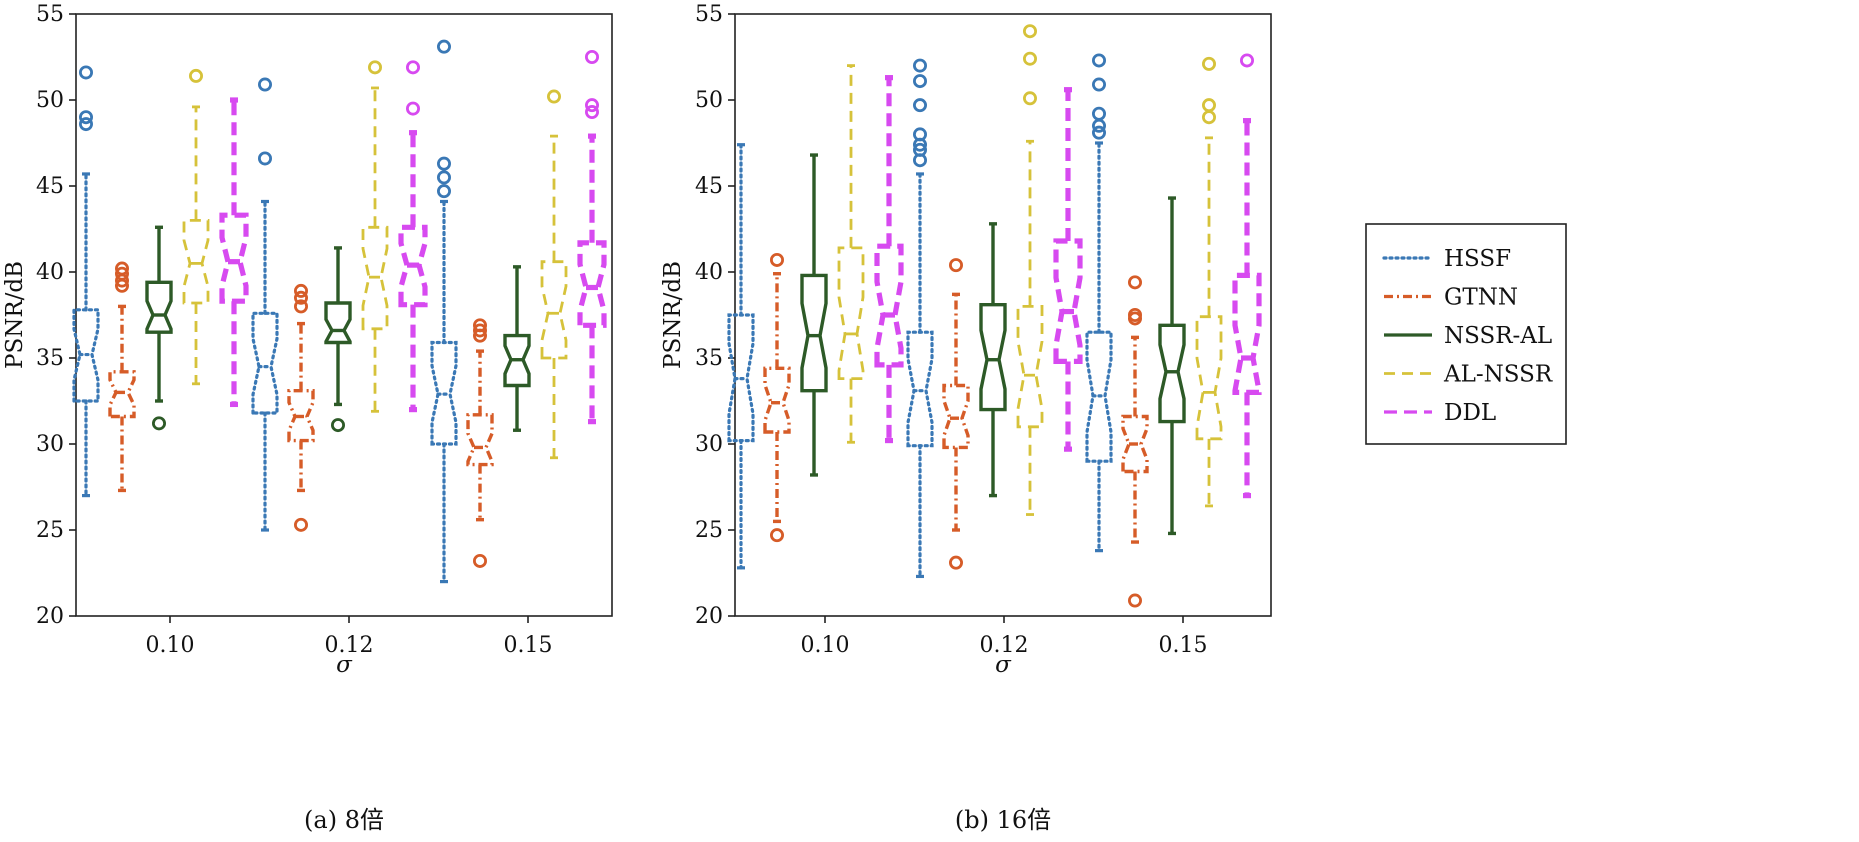  I want to click on series-nssr-al, so click(338, 329).